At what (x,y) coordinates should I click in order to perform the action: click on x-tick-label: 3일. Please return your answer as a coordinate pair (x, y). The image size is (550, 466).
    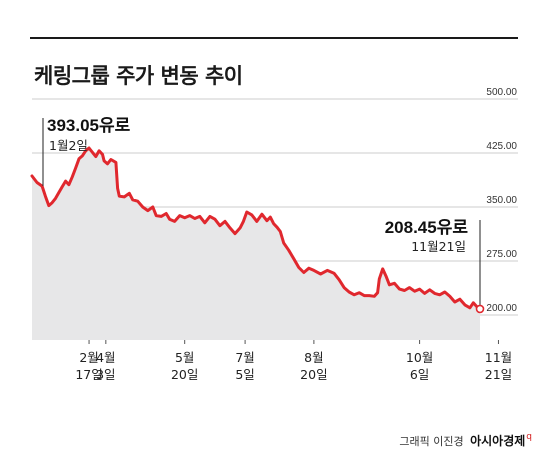
    Looking at the image, I should click on (105, 374).